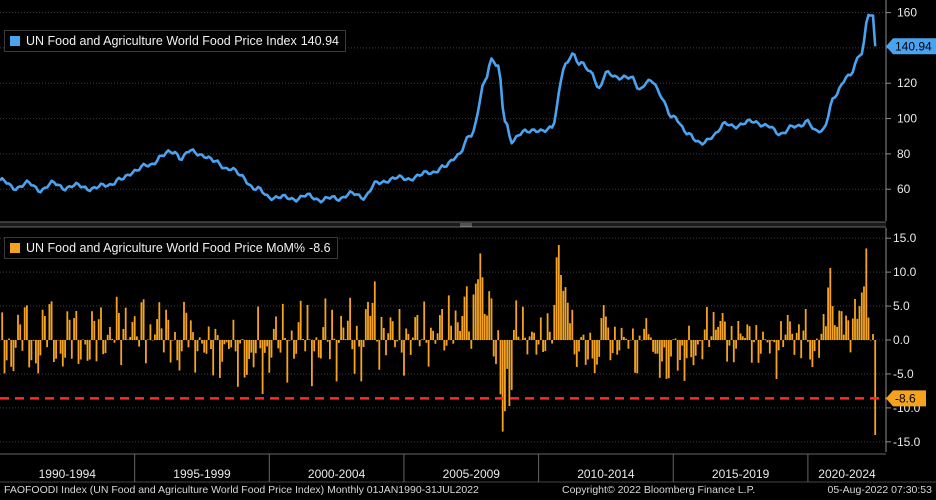 This screenshot has height=500, width=936. Describe the element at coordinates (337, 474) in the screenshot. I see `x-period-label-2: 2000-2004` at that location.